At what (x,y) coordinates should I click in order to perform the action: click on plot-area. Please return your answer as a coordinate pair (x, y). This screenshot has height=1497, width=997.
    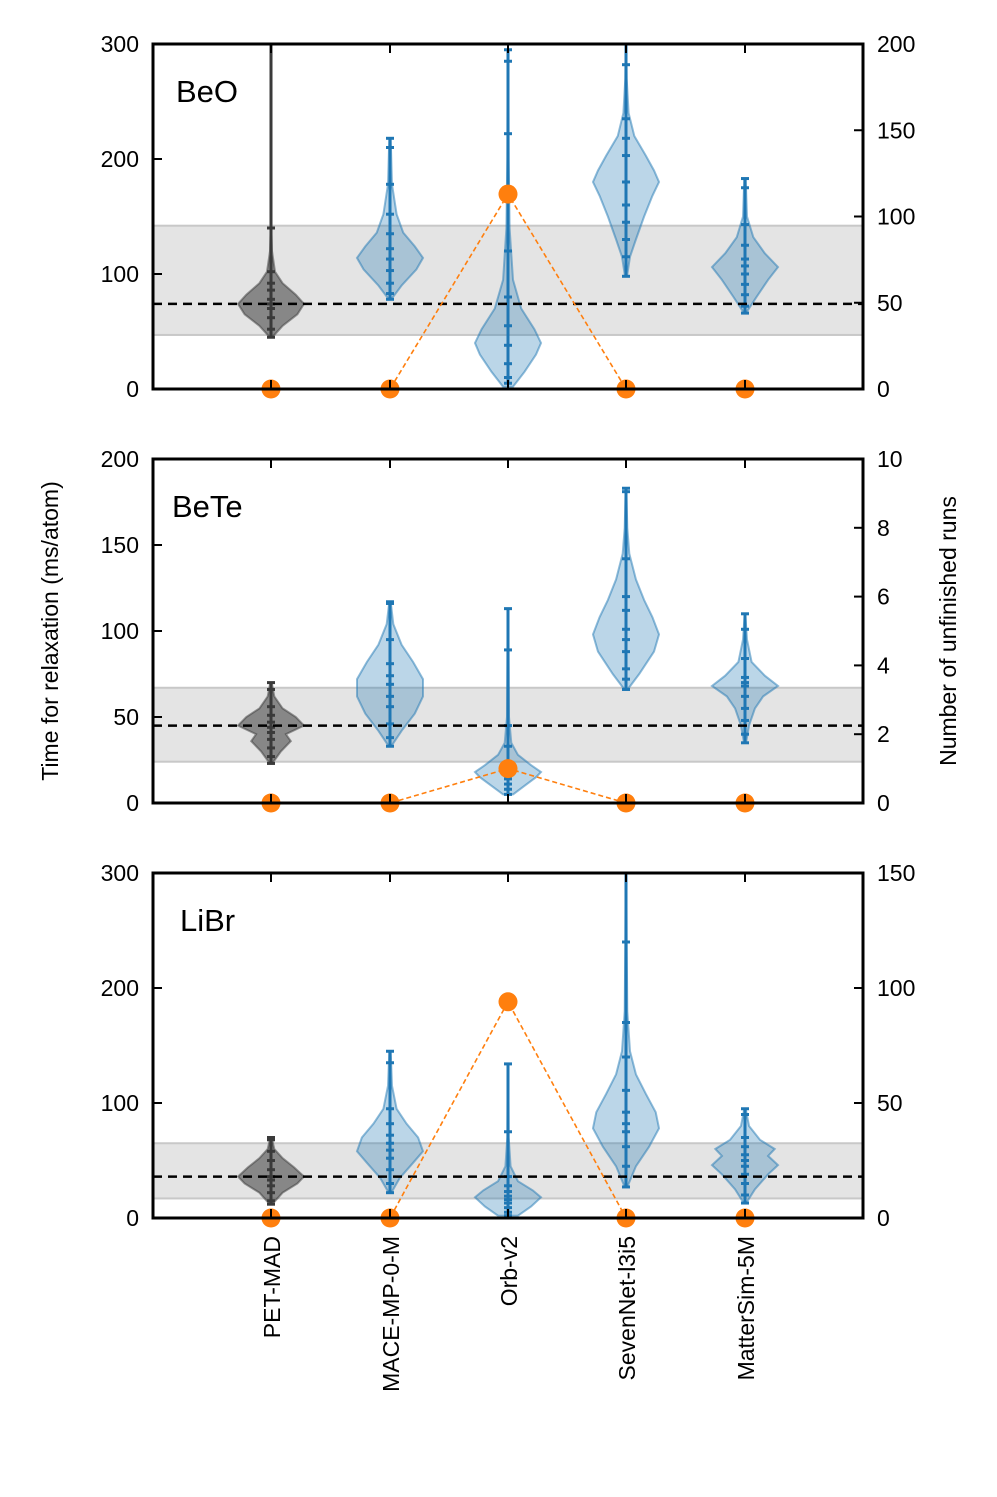
    Looking at the image, I should click on (508, 641).